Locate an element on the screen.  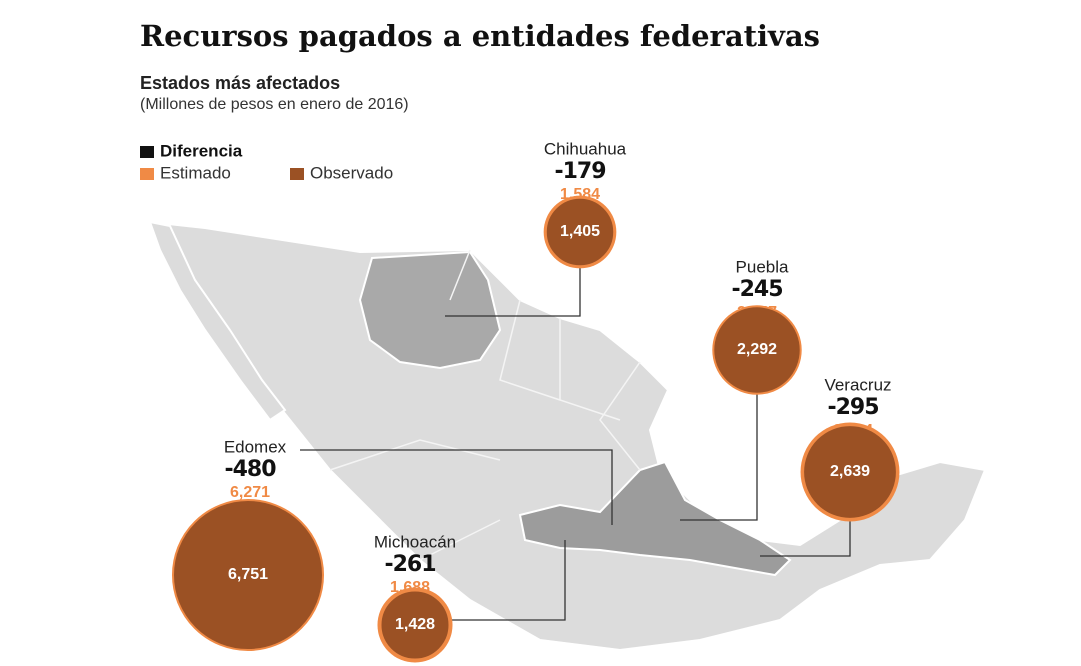
observed-label: 1,428 is located at coordinates (415, 624).